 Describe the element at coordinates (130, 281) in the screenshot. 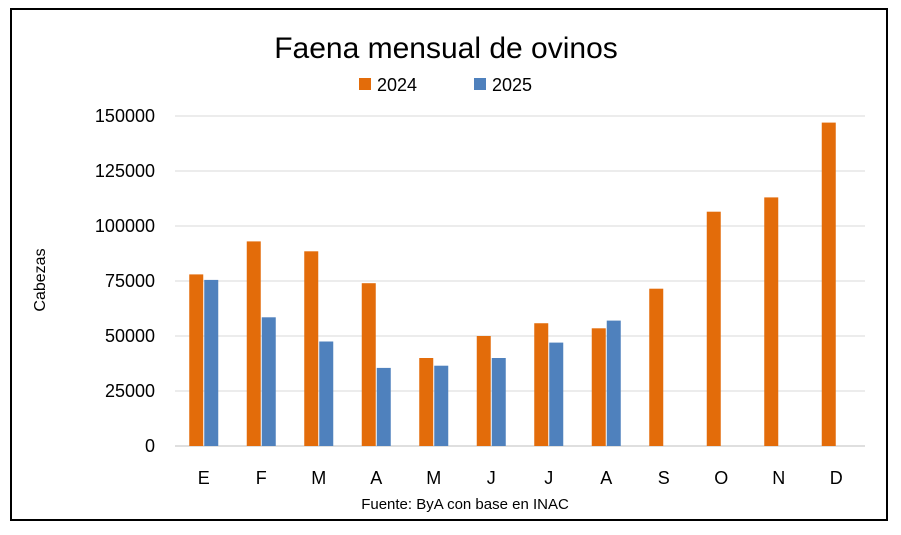

I see `y-tick-label: 75000` at that location.